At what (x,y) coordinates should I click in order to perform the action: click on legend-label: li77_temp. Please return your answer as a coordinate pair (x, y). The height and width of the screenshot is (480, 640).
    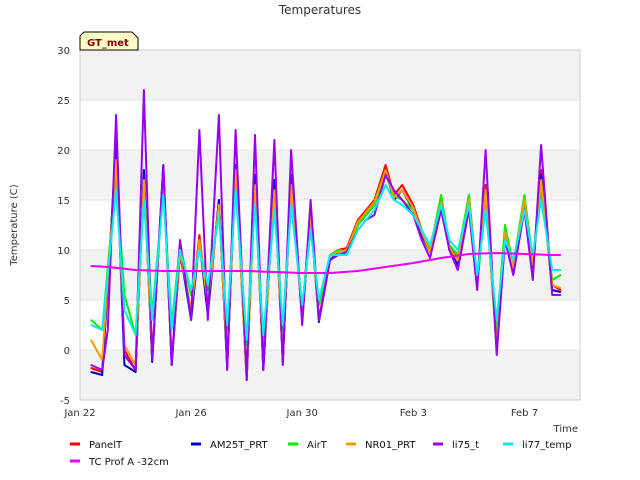
    Looking at the image, I should click on (546, 445).